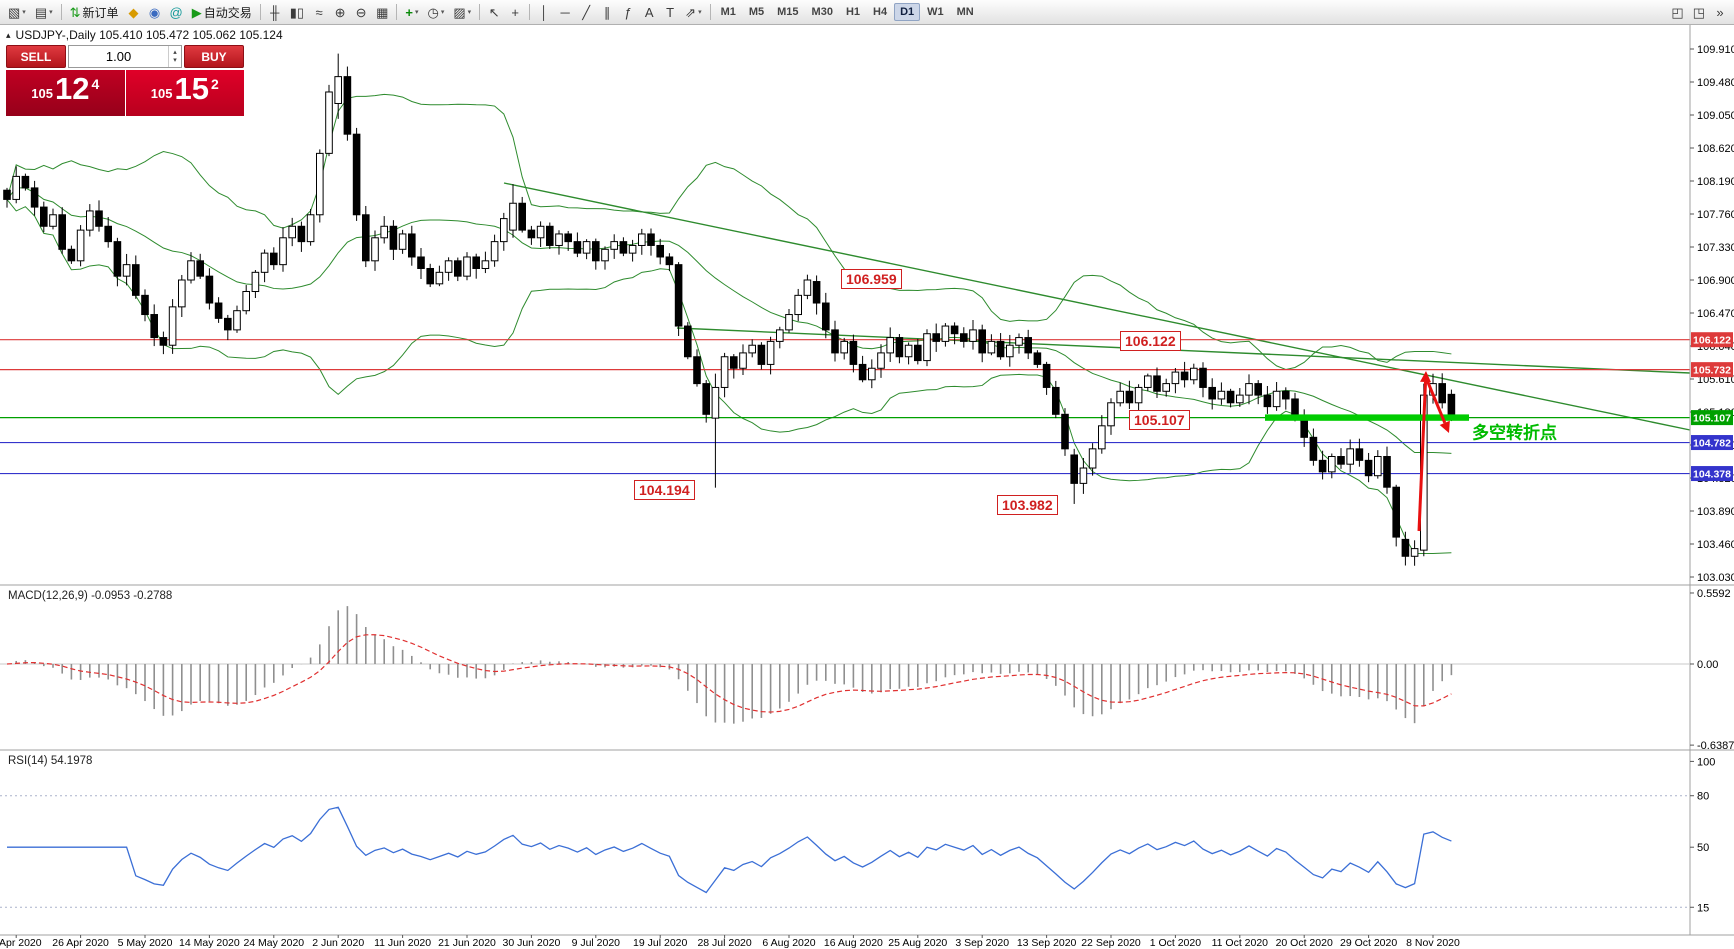 The height and width of the screenshot is (949, 1734). Describe the element at coordinates (65, 93) in the screenshot. I see `sell-price-button: 105 12 4` at that location.